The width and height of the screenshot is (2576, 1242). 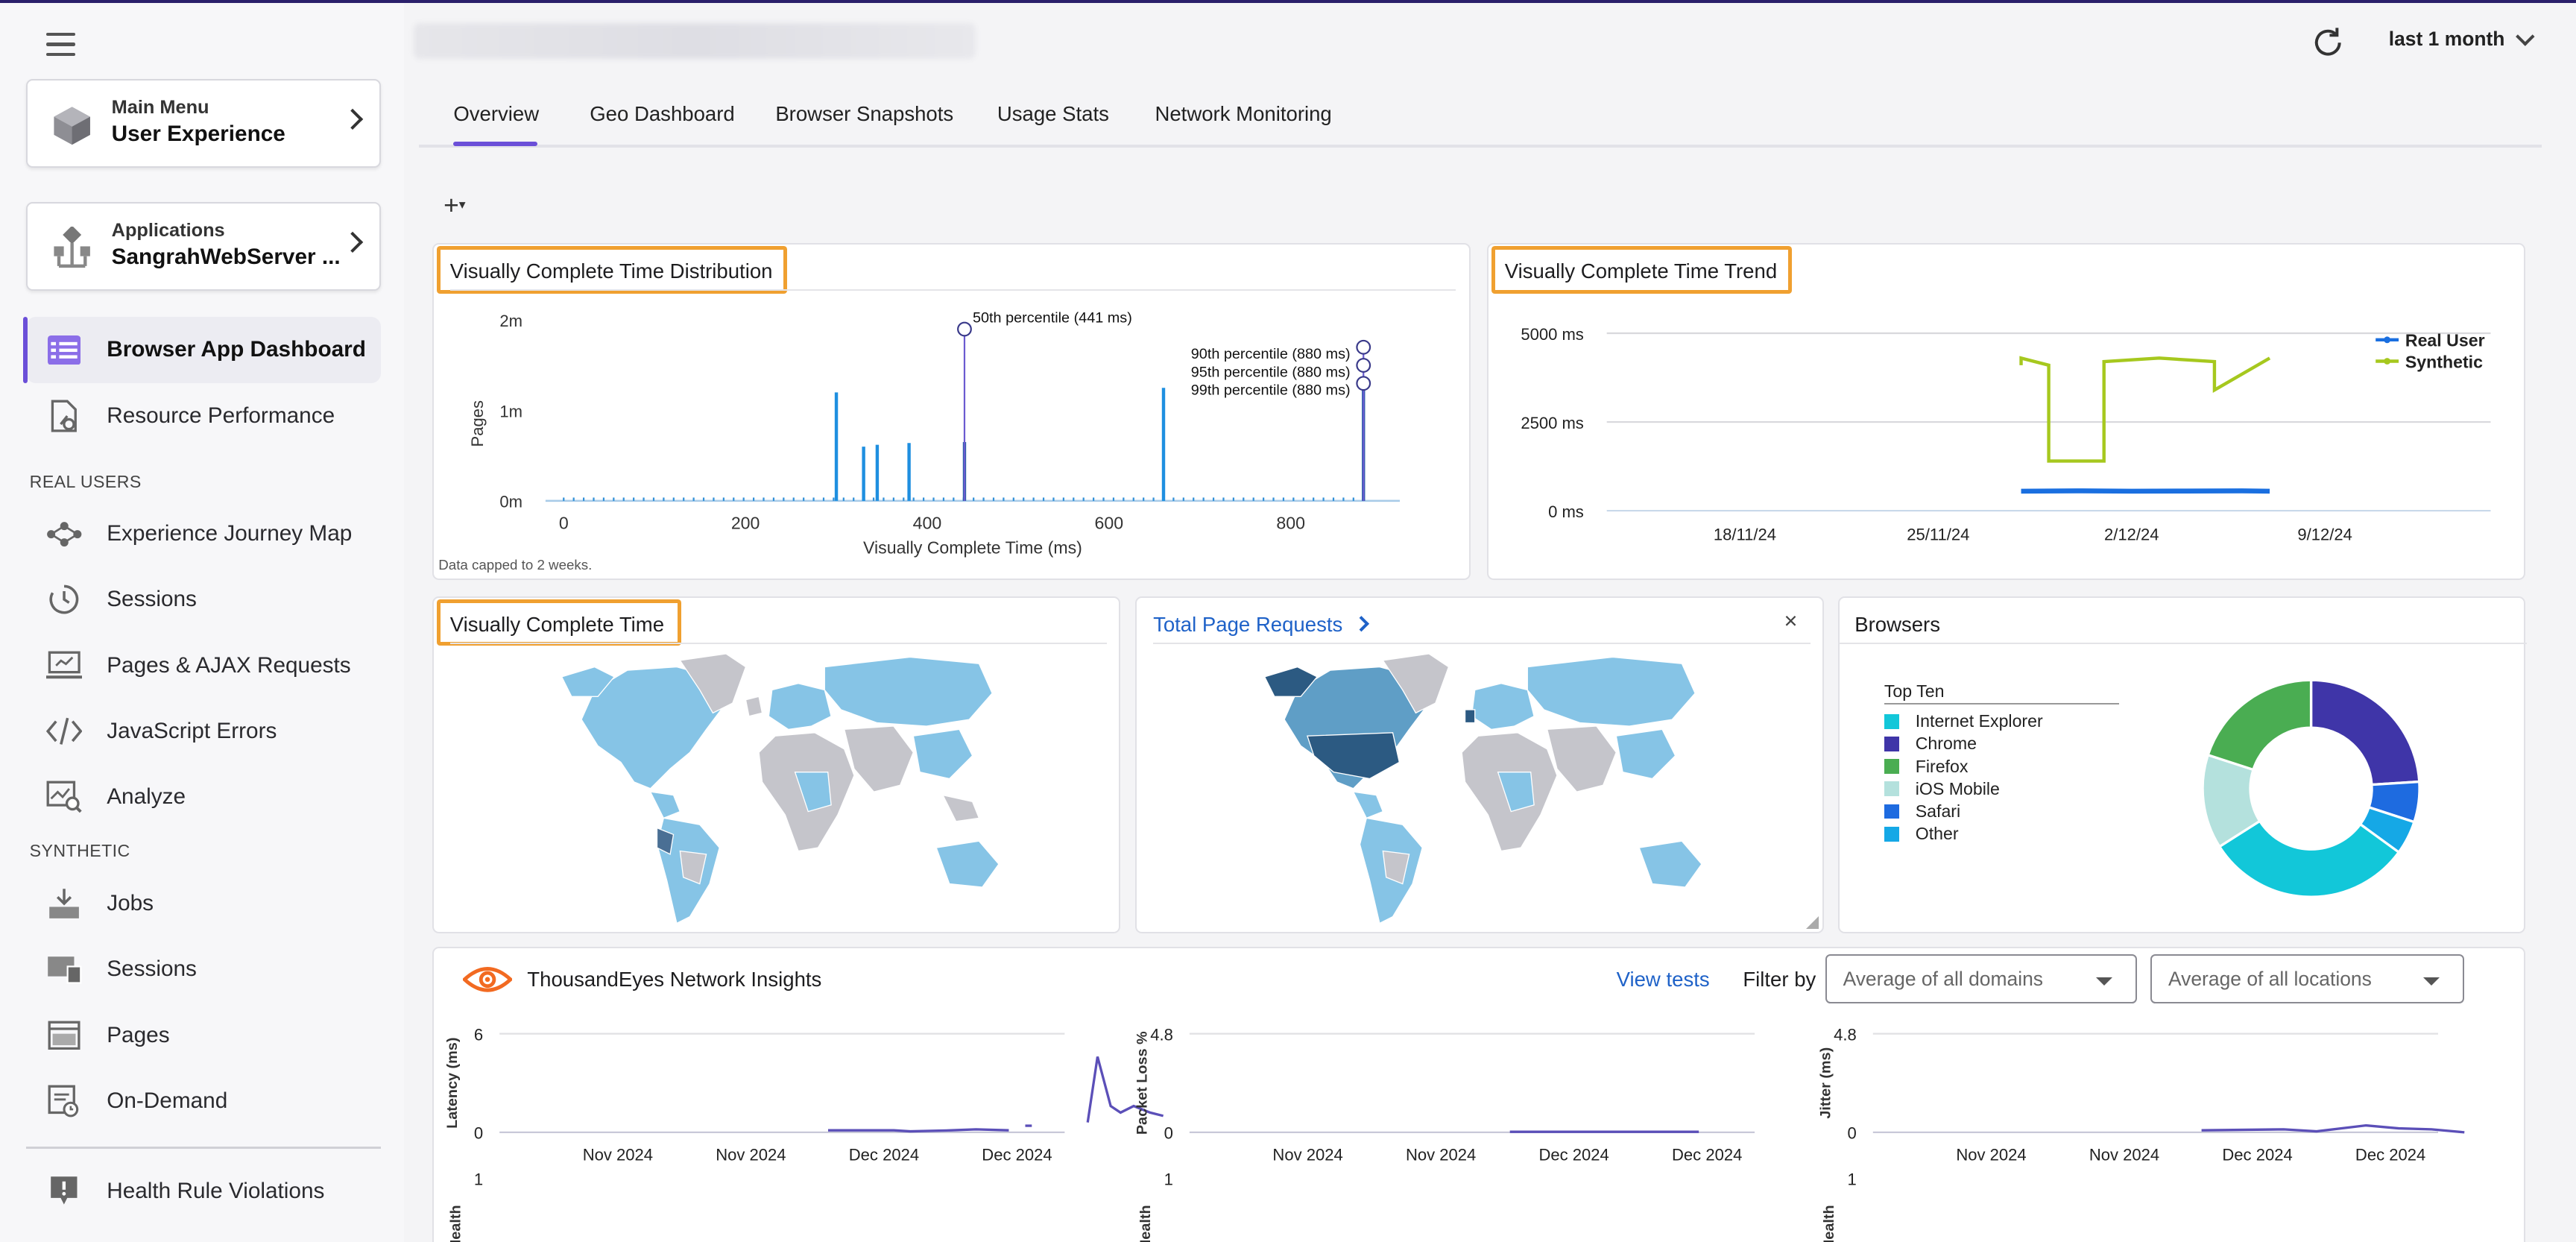 What do you see at coordinates (2324, 535) in the screenshot?
I see `x-tick-label: 9/12/24` at bounding box center [2324, 535].